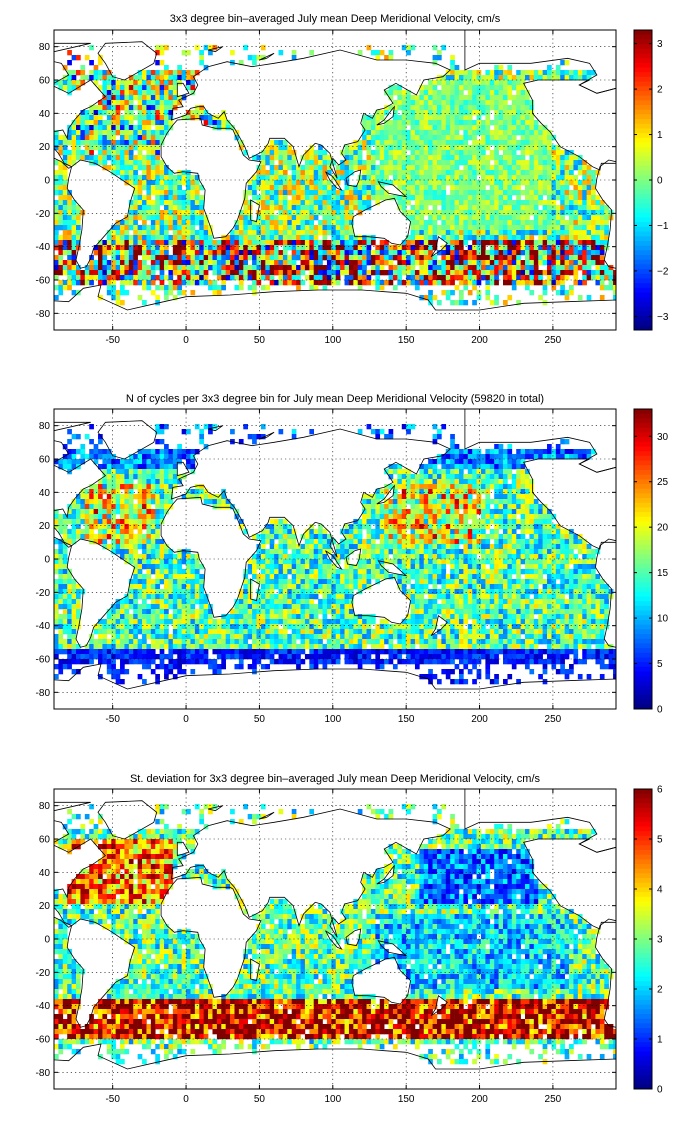 The height and width of the screenshot is (1140, 696). What do you see at coordinates (353, 178) in the screenshot?
I see `coastline` at bounding box center [353, 178].